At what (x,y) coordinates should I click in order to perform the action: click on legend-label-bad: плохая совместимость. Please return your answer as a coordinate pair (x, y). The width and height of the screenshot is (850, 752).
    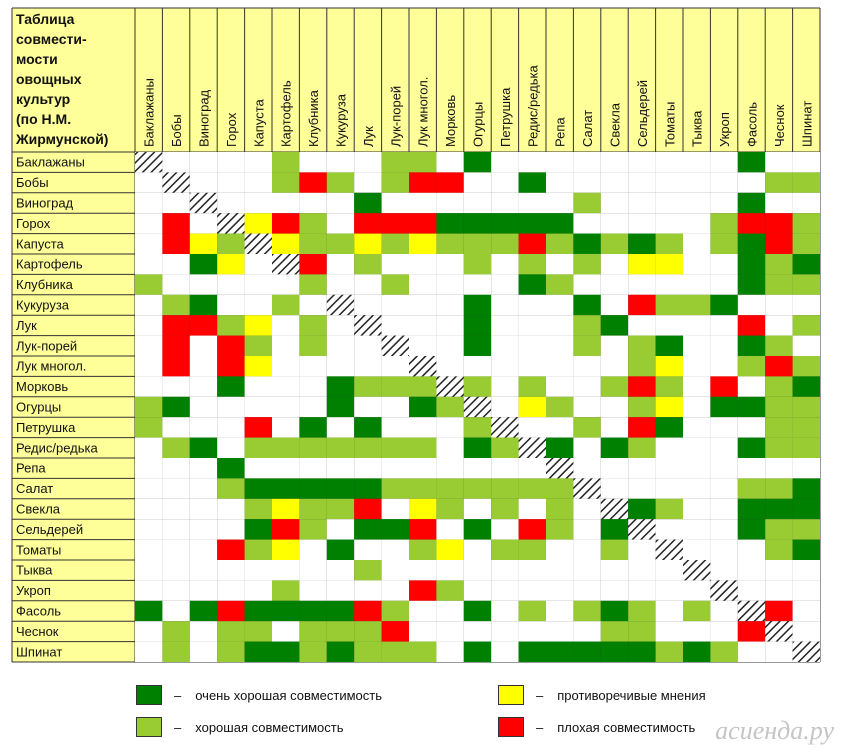
    Looking at the image, I should click on (626, 727).